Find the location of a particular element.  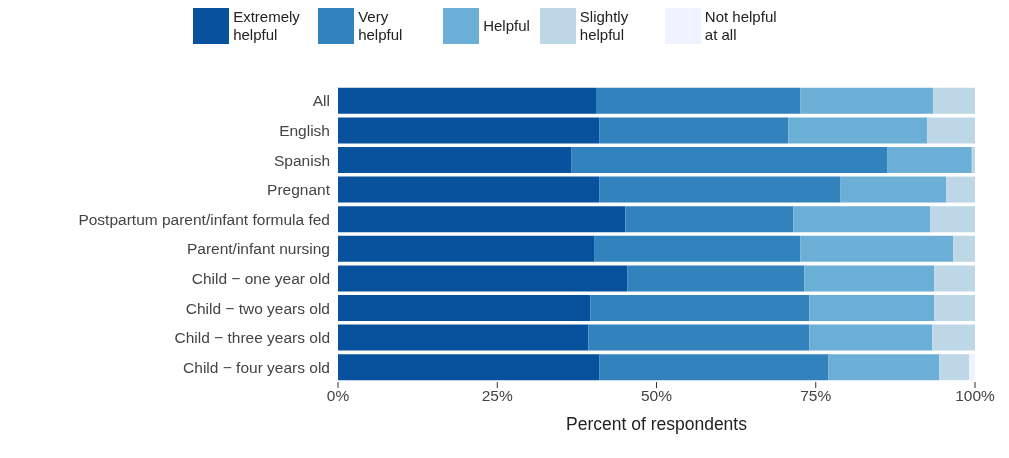

x-tick-label: 50% is located at coordinates (656, 396).